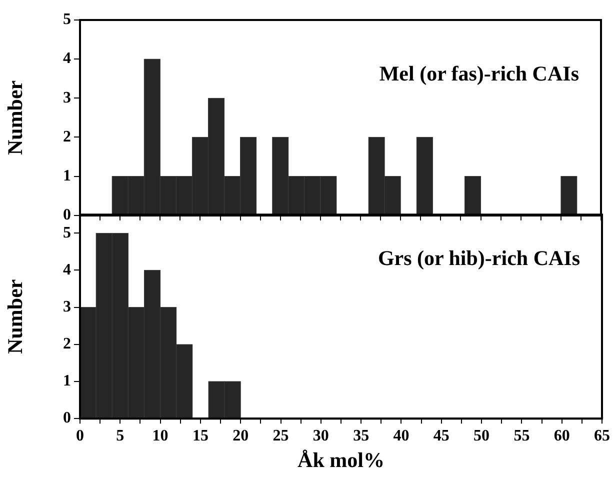 The width and height of the screenshot is (613, 485). What do you see at coordinates (522, 435) in the screenshot?
I see `x-tick-label: 55` at bounding box center [522, 435].